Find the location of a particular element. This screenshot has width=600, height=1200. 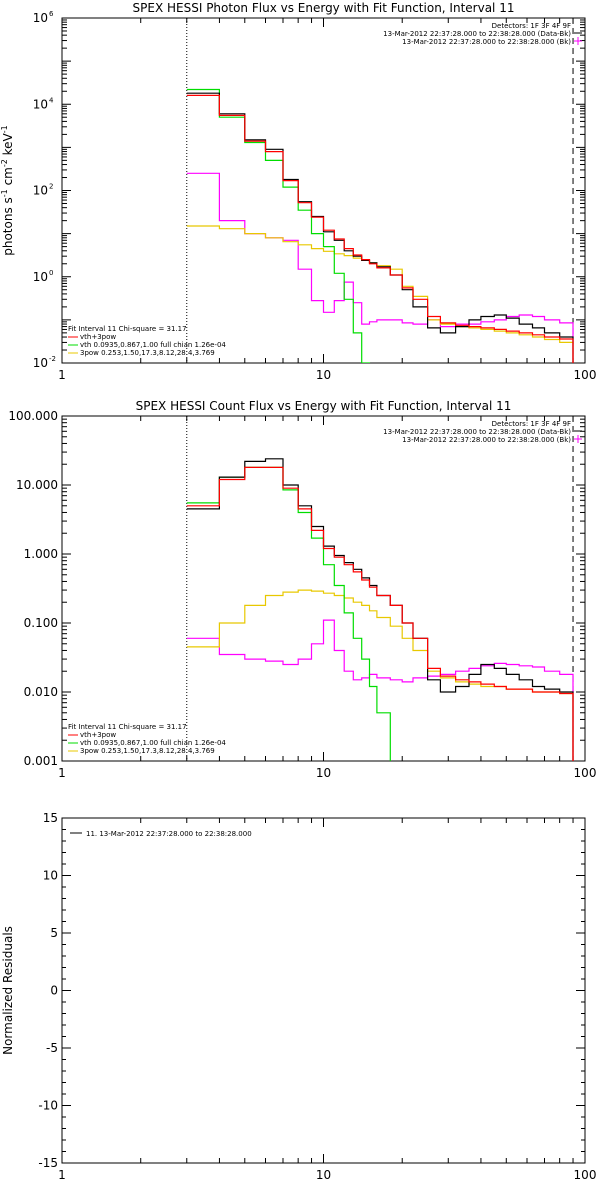

y-tick-label: 100.000 is located at coordinates (33, 416).